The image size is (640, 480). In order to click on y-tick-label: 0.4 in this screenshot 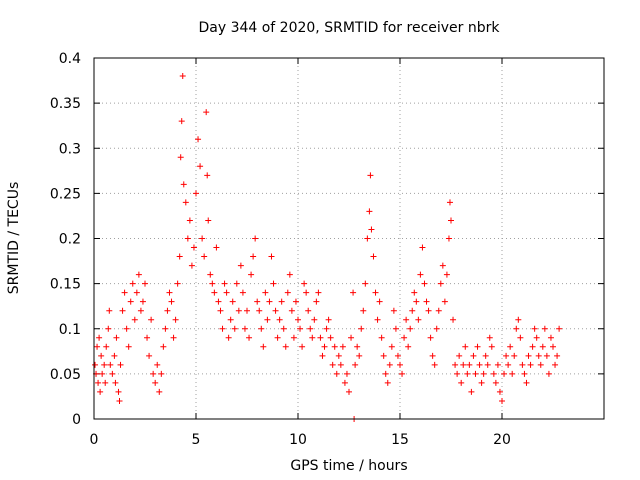, I will do `click(70, 59)`.